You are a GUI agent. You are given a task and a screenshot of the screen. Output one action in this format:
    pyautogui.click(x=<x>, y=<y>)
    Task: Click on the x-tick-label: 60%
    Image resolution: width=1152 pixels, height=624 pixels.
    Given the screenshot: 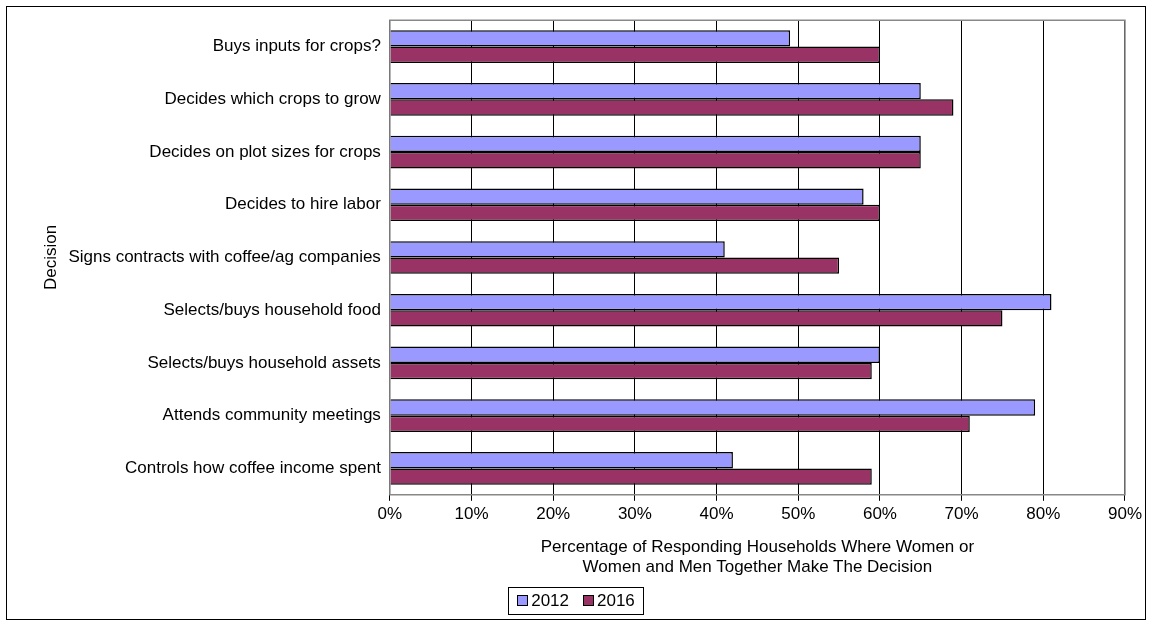 What is the action you would take?
    pyautogui.click(x=879, y=513)
    